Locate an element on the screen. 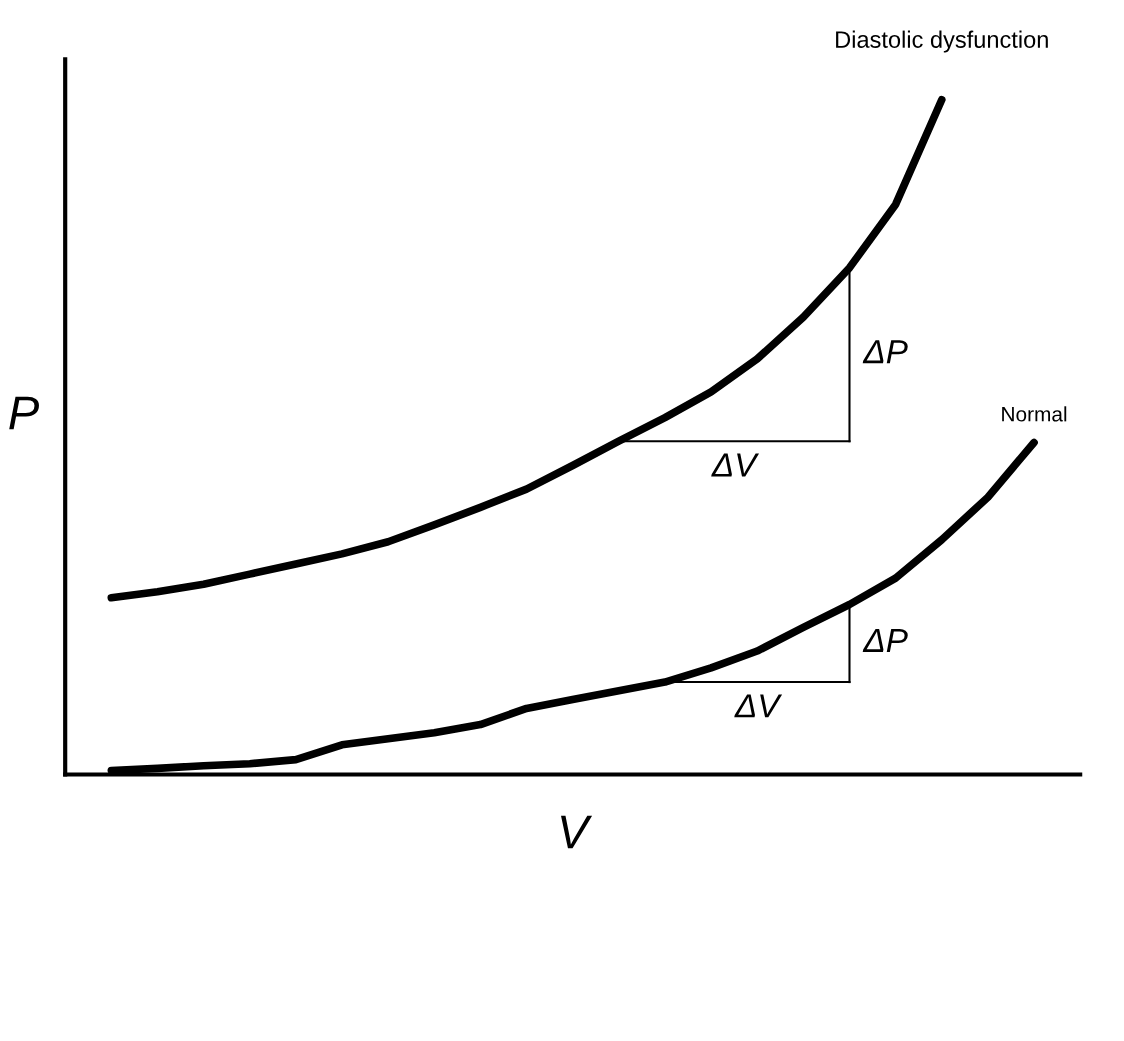 The width and height of the screenshot is (1124, 1041). y-axis-title: P is located at coordinates (24, 413).